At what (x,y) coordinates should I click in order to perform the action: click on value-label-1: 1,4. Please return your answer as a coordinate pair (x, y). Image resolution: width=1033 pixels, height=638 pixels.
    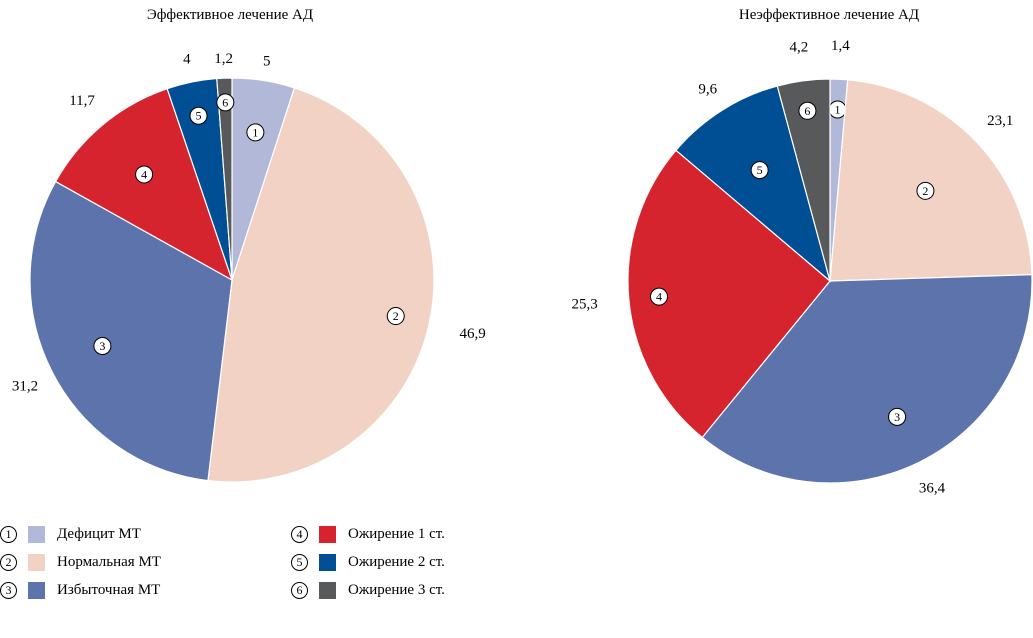
    Looking at the image, I should click on (840, 46).